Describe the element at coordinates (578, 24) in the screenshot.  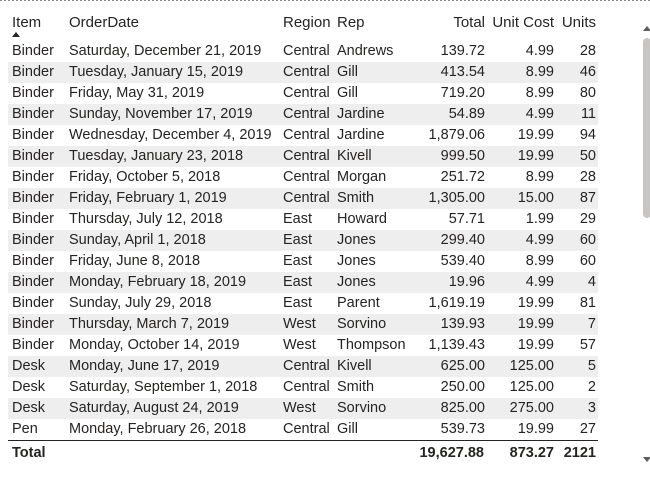
I see `column-header-units: Units` at that location.